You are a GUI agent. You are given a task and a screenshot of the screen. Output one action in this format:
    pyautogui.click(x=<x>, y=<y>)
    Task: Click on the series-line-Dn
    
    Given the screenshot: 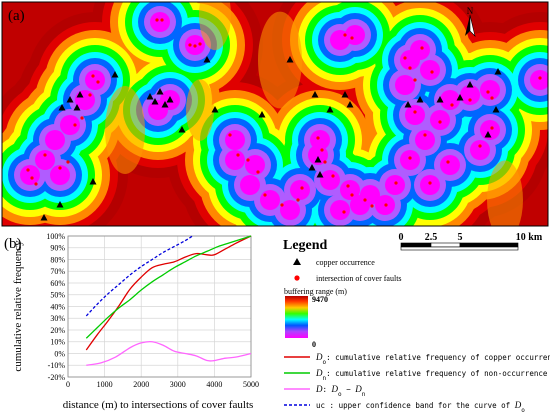 What is the action you would take?
    pyautogui.click(x=168, y=287)
    